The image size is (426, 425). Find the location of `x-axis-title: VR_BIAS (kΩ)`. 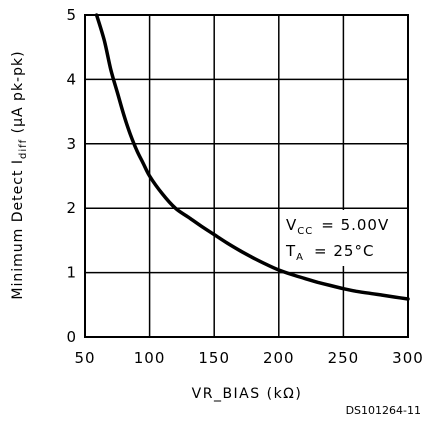

x-axis-title: VR_BIAS (kΩ) is located at coordinates (247, 394).